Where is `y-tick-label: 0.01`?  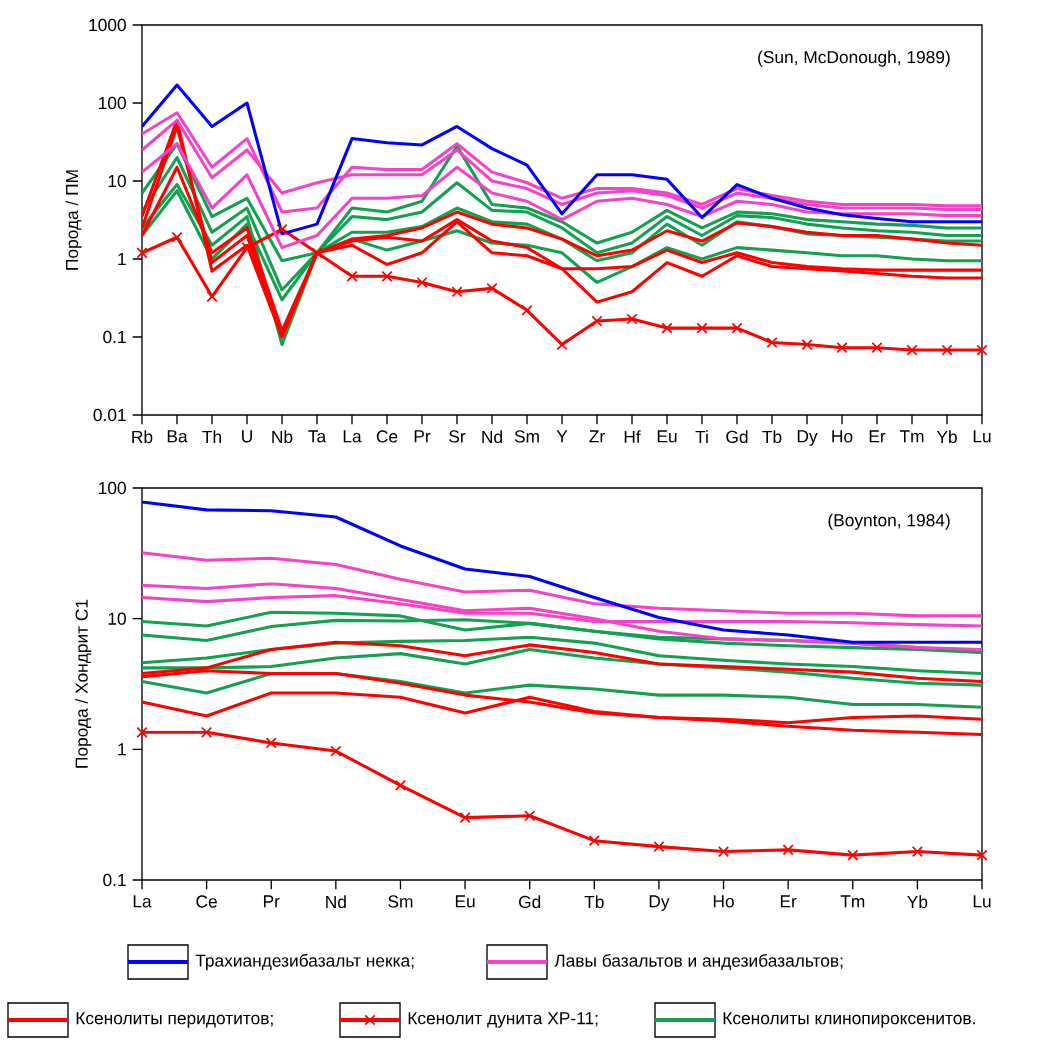
y-tick-label: 0.01 is located at coordinates (109, 415).